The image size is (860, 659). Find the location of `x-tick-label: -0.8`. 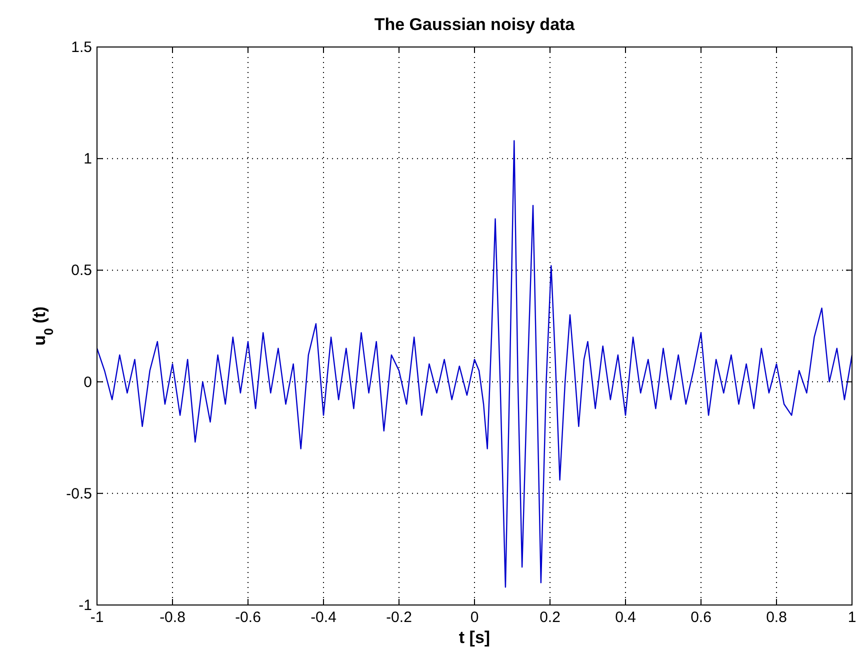

x-tick-label: -0.8 is located at coordinates (173, 617).